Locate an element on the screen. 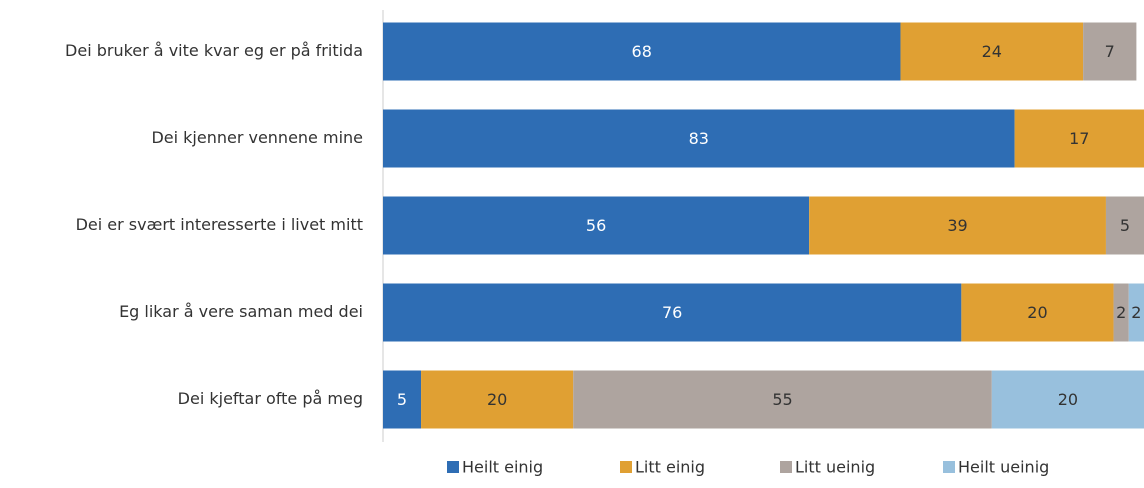 Image resolution: width=1144 pixels, height=488 pixels. y-tick-label: Dei kjenner vennene mine is located at coordinates (257, 137).